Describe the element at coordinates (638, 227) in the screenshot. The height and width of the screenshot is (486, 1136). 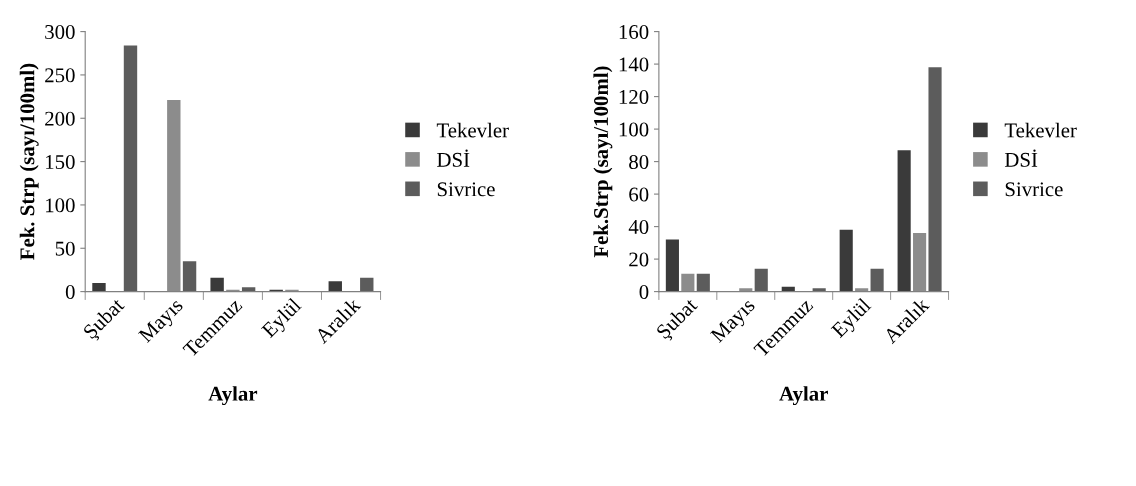
I see `y-tick-label: 40` at that location.